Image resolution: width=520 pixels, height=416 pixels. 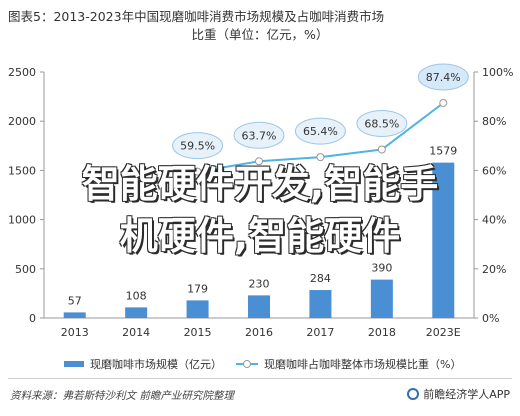 I want to click on chart-title-line1: 图表5：2013-2023年中国现磨咖啡消费市场规模及占咖啡消费市场, so click(x=196, y=16).